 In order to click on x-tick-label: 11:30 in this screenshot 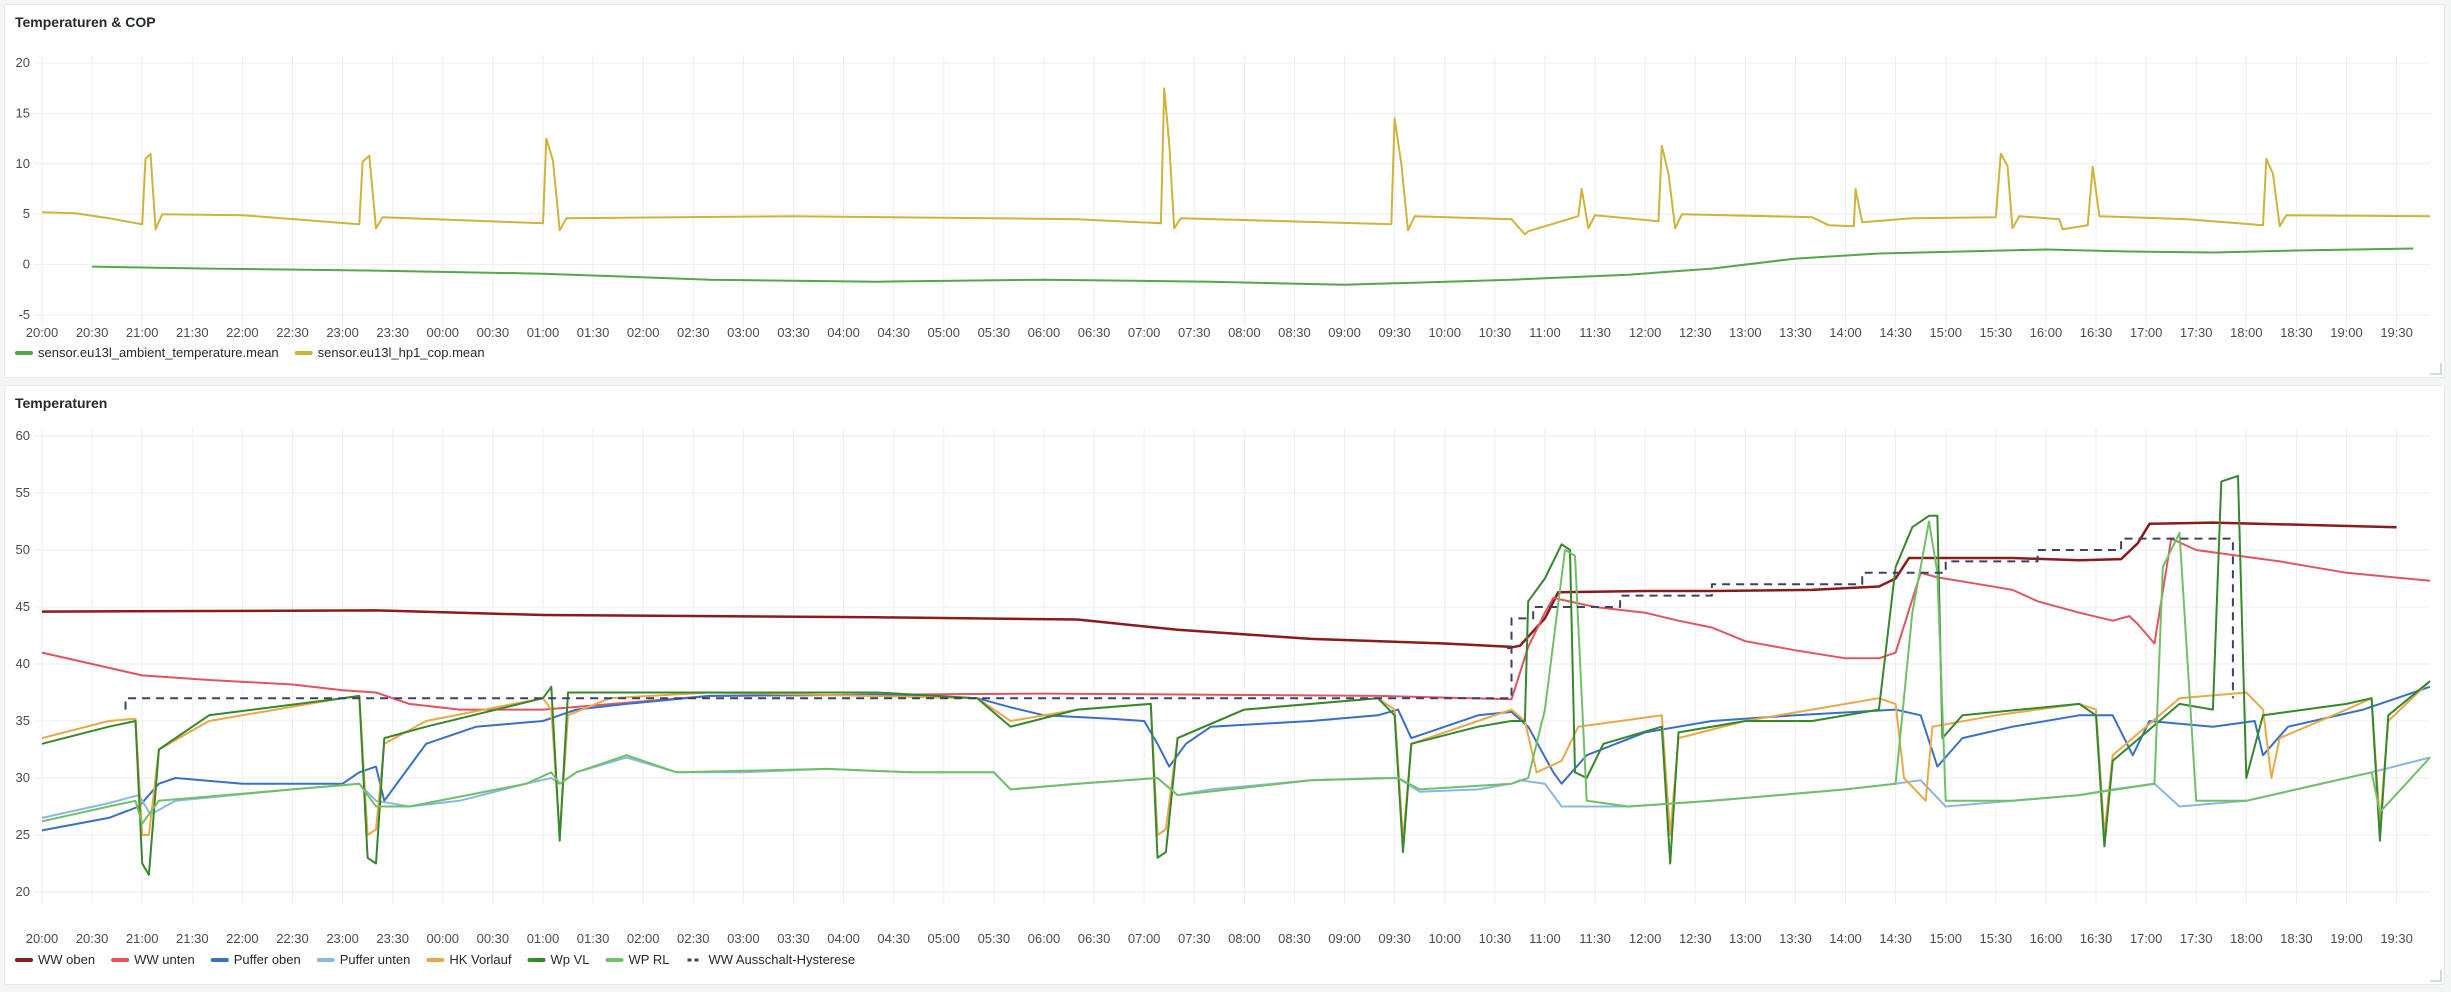, I will do `click(1595, 938)`.